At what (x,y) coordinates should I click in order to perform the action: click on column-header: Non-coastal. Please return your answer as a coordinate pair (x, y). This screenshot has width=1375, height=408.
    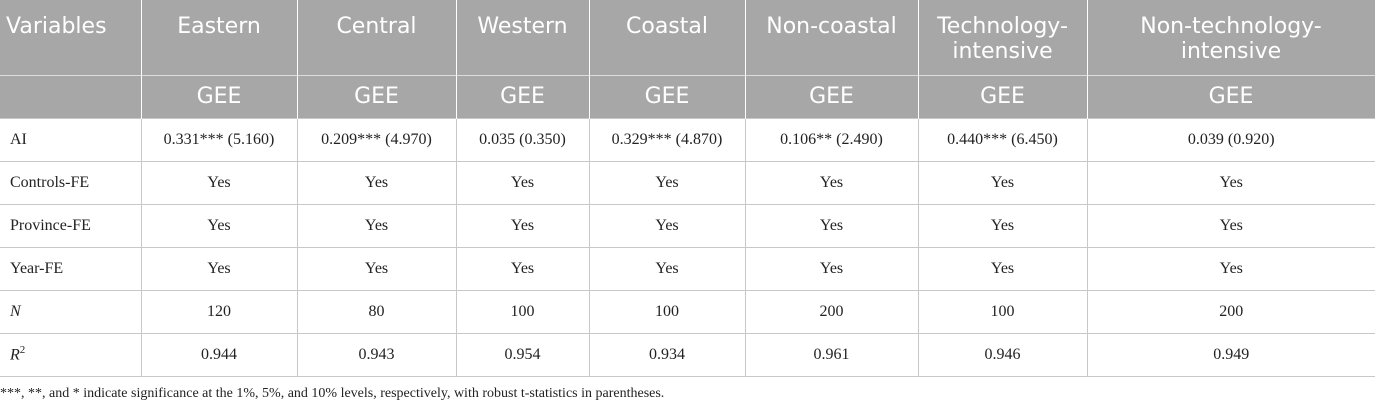
    Looking at the image, I should click on (831, 37).